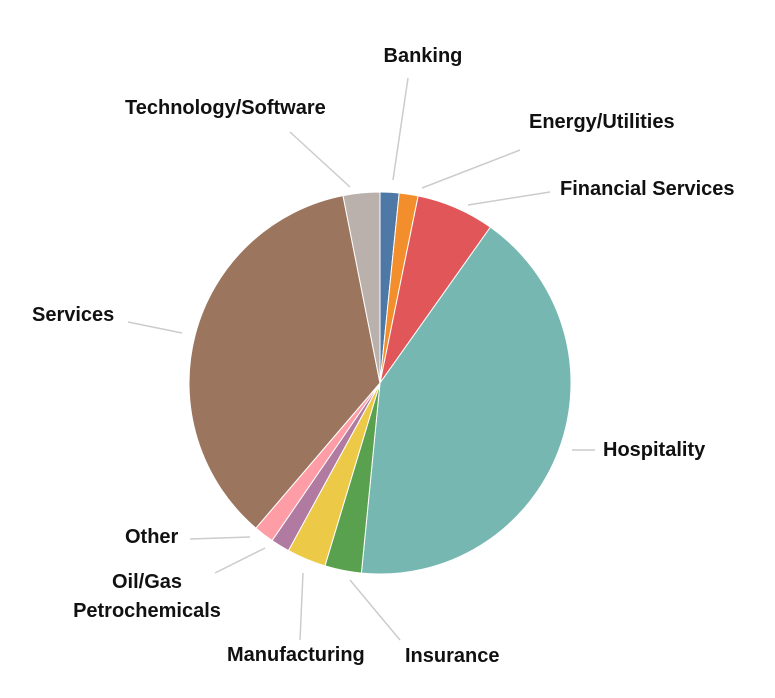 This screenshot has width=775, height=698. Describe the element at coordinates (423, 55) in the screenshot. I see `slice-label: Banking` at that location.